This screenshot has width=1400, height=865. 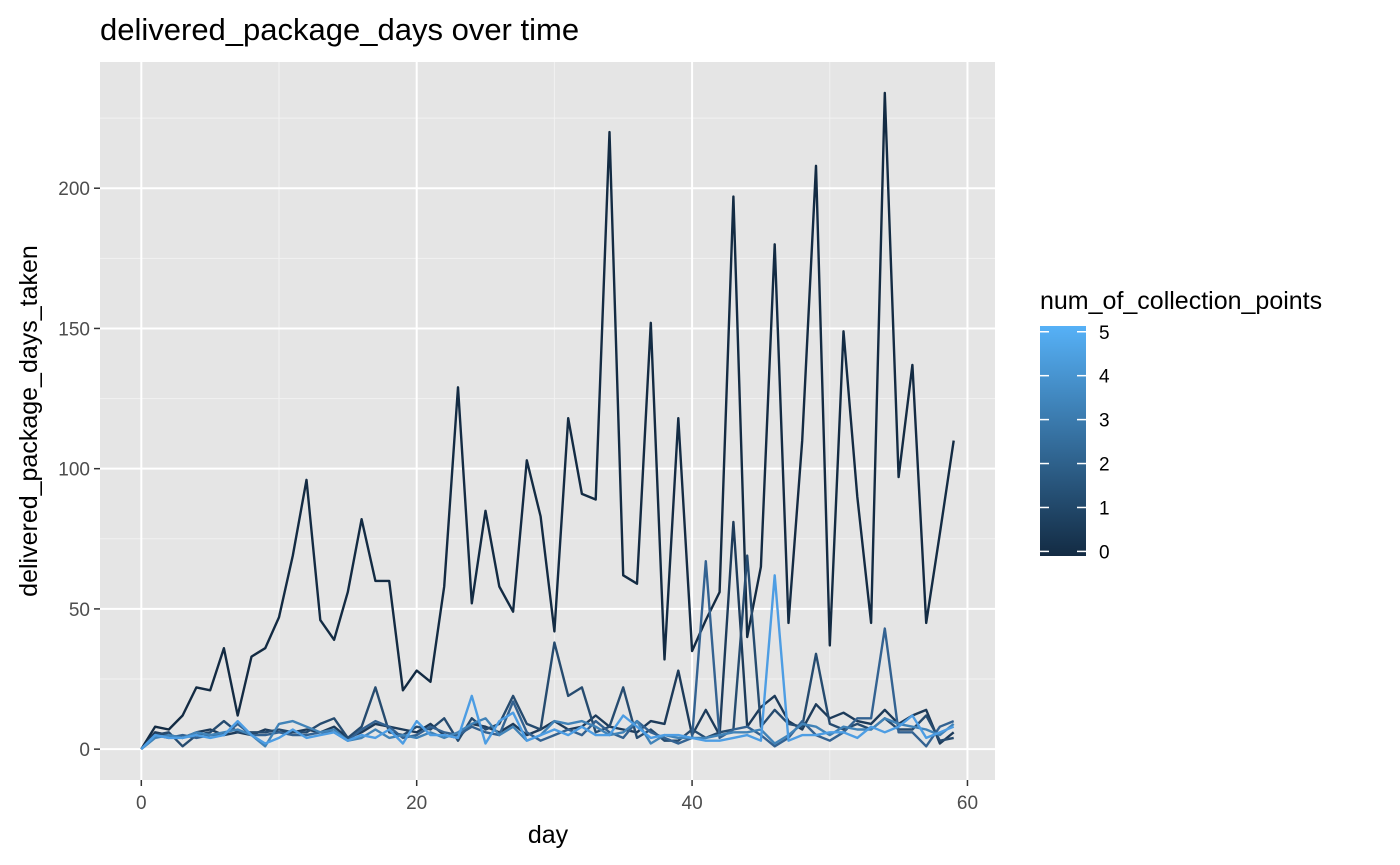 What do you see at coordinates (1181, 301) in the screenshot?
I see `legend-title: num_of_collection_points` at bounding box center [1181, 301].